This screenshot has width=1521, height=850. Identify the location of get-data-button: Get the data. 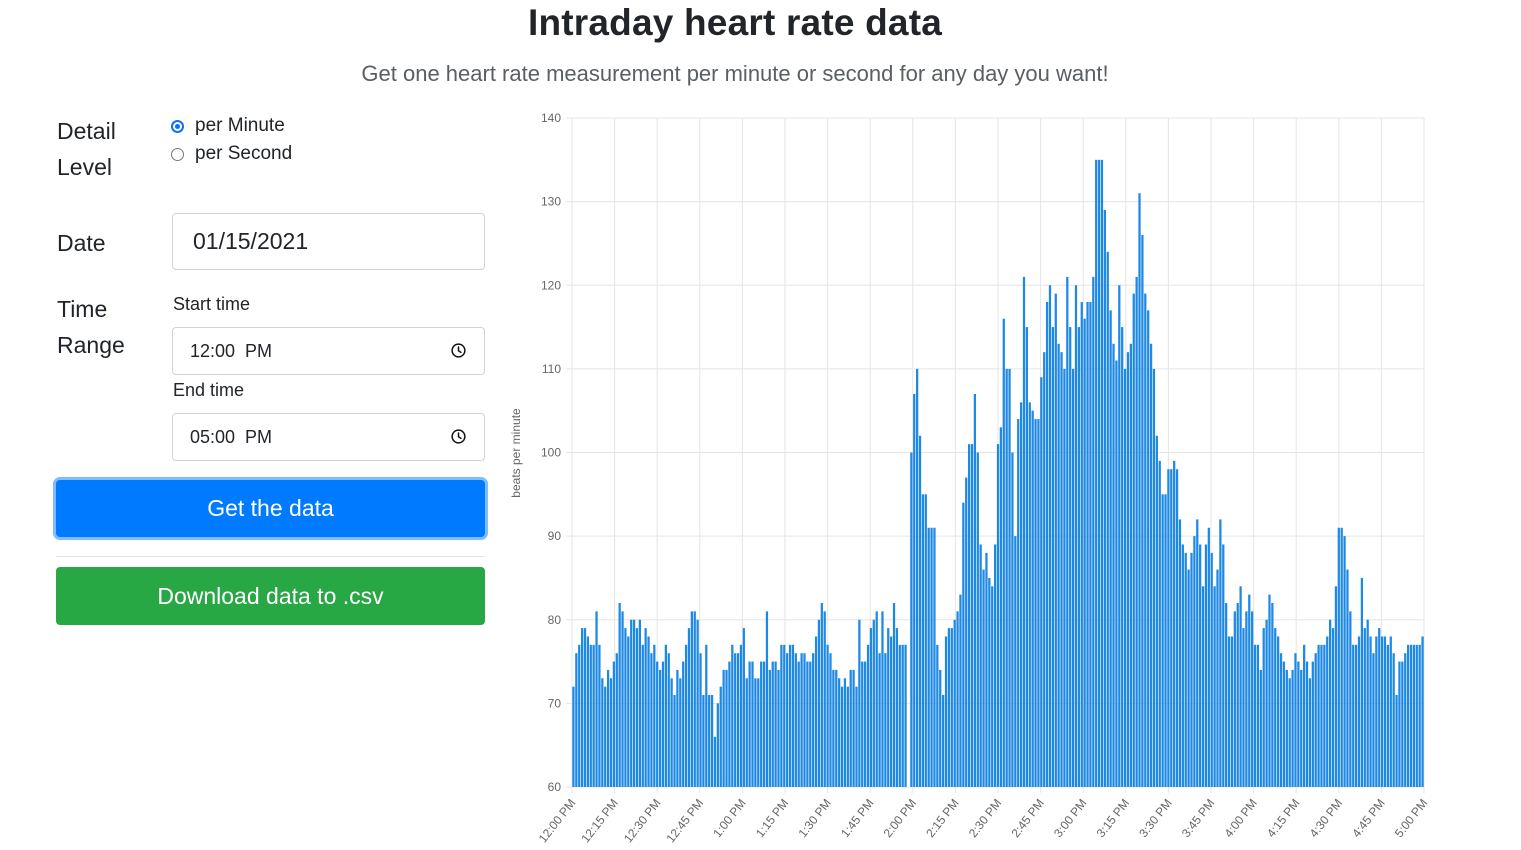
(270, 508).